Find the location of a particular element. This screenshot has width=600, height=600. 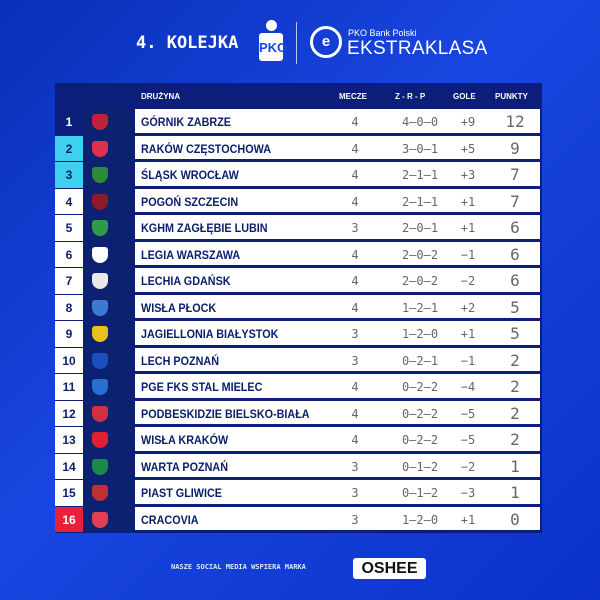

table-row: 14 WARTA POZNAŃ 3 0–1–2 −2 1 is located at coordinates (298, 466).